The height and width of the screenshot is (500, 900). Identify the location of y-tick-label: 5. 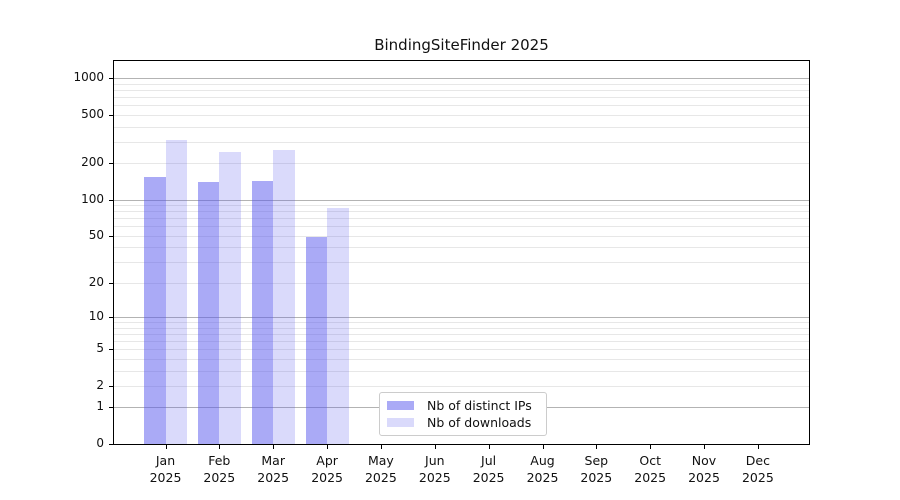
(100, 348).